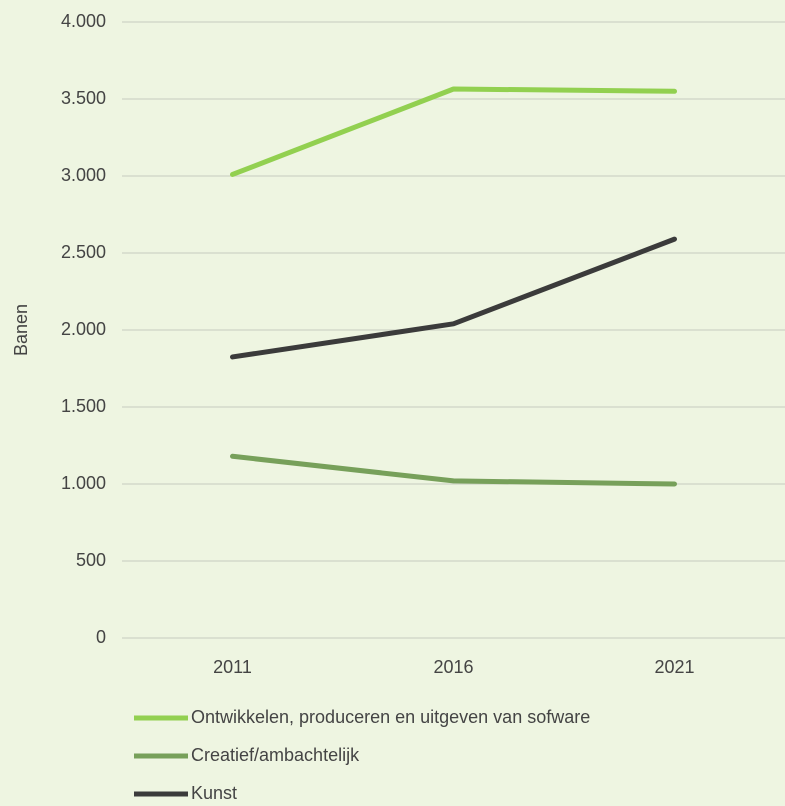 Image resolution: width=785 pixels, height=806 pixels. I want to click on x-tick-label: 2016, so click(453, 667).